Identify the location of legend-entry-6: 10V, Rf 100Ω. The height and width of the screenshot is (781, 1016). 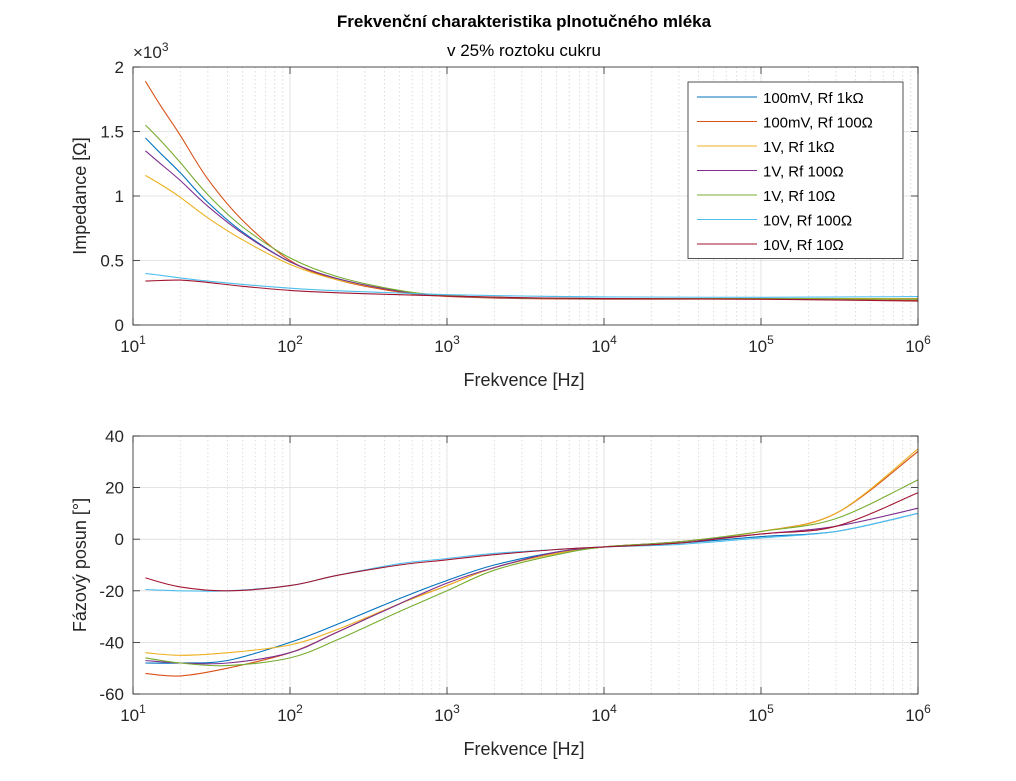
(807, 221).